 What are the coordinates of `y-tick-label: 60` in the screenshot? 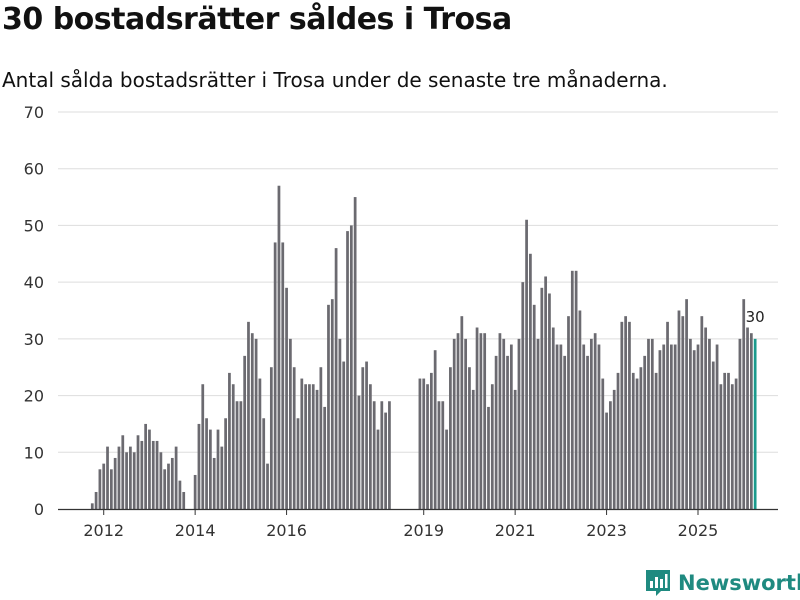 It's located at (34, 169).